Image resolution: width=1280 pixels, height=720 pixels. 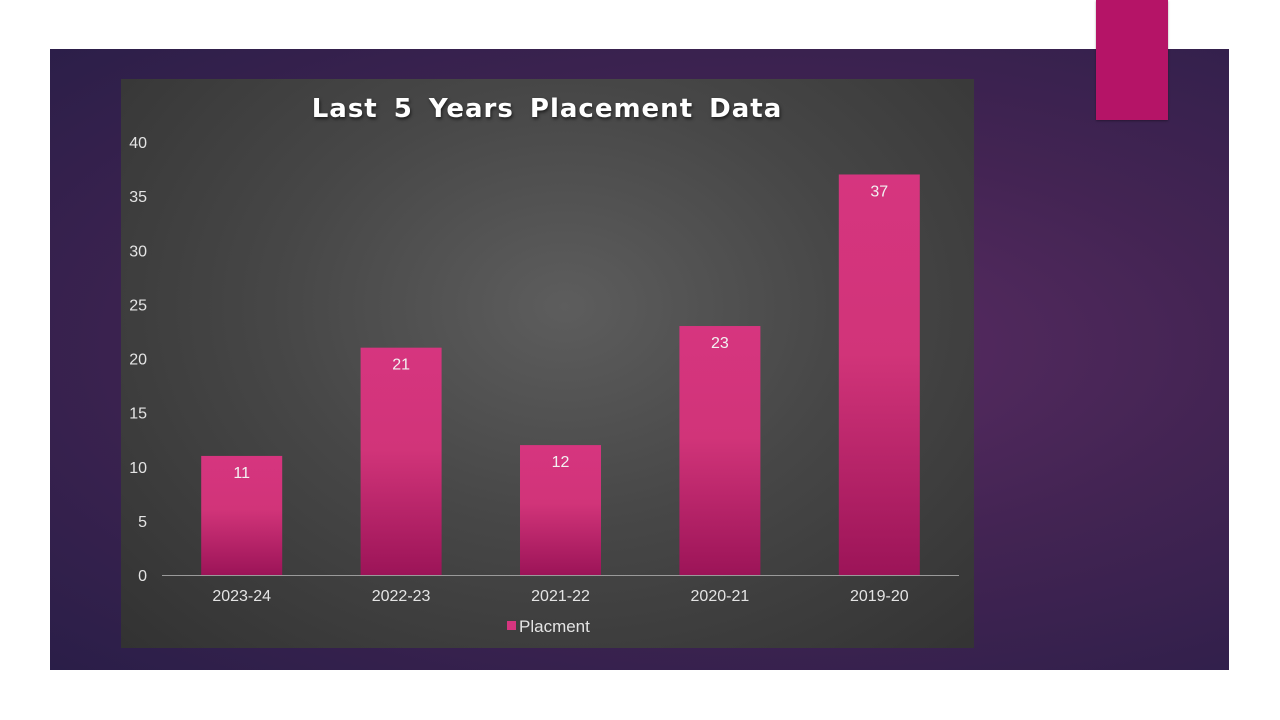 I want to click on legend-label: Placment, so click(x=554, y=626).